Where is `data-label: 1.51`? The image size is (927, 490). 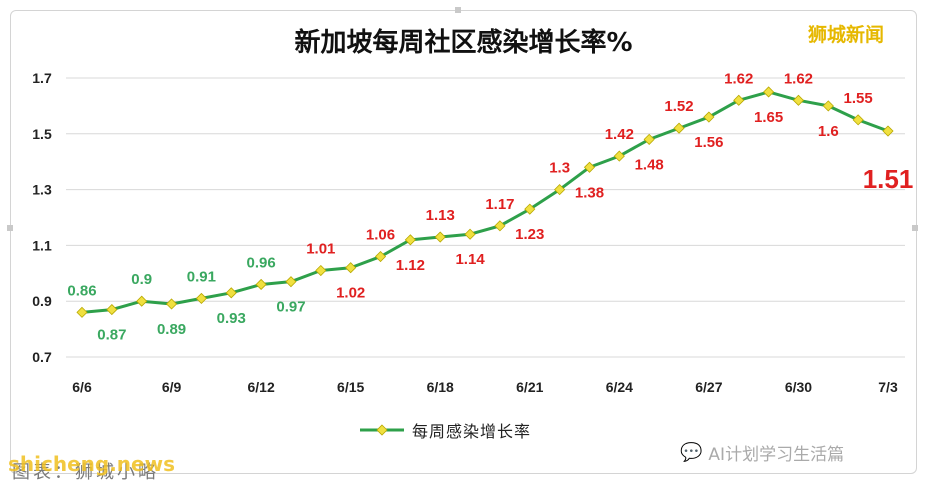 data-label: 1.51 is located at coordinates (888, 179).